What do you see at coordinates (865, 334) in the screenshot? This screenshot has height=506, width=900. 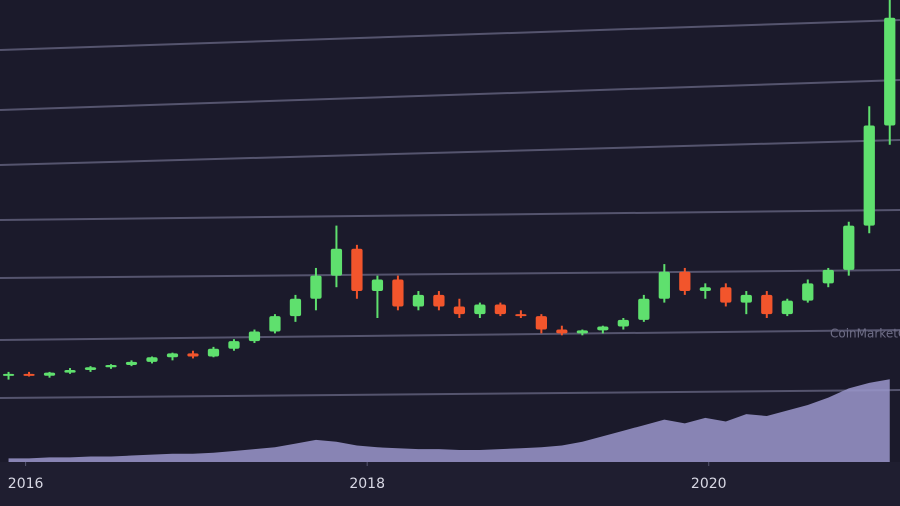 I see `watermark: CoinMarketCap` at bounding box center [865, 334].